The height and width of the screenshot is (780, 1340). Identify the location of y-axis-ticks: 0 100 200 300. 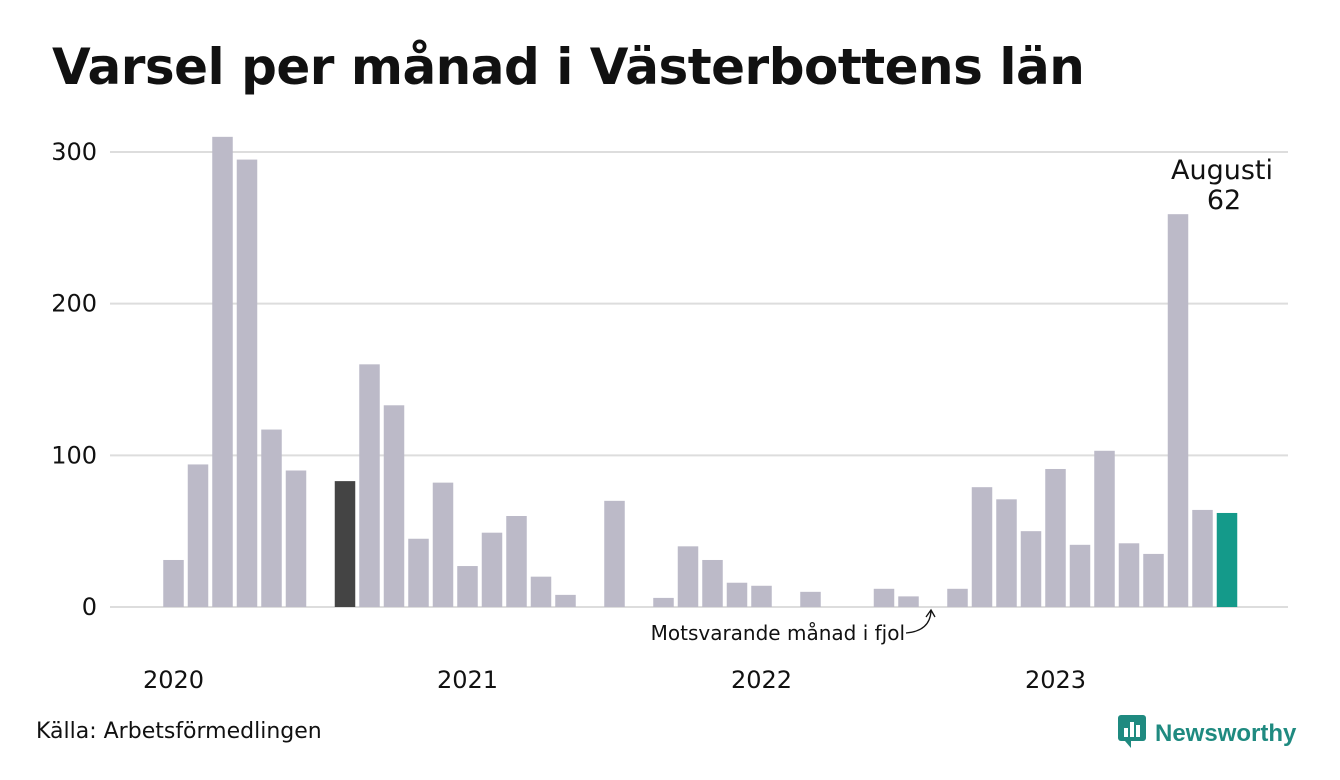
(74, 379).